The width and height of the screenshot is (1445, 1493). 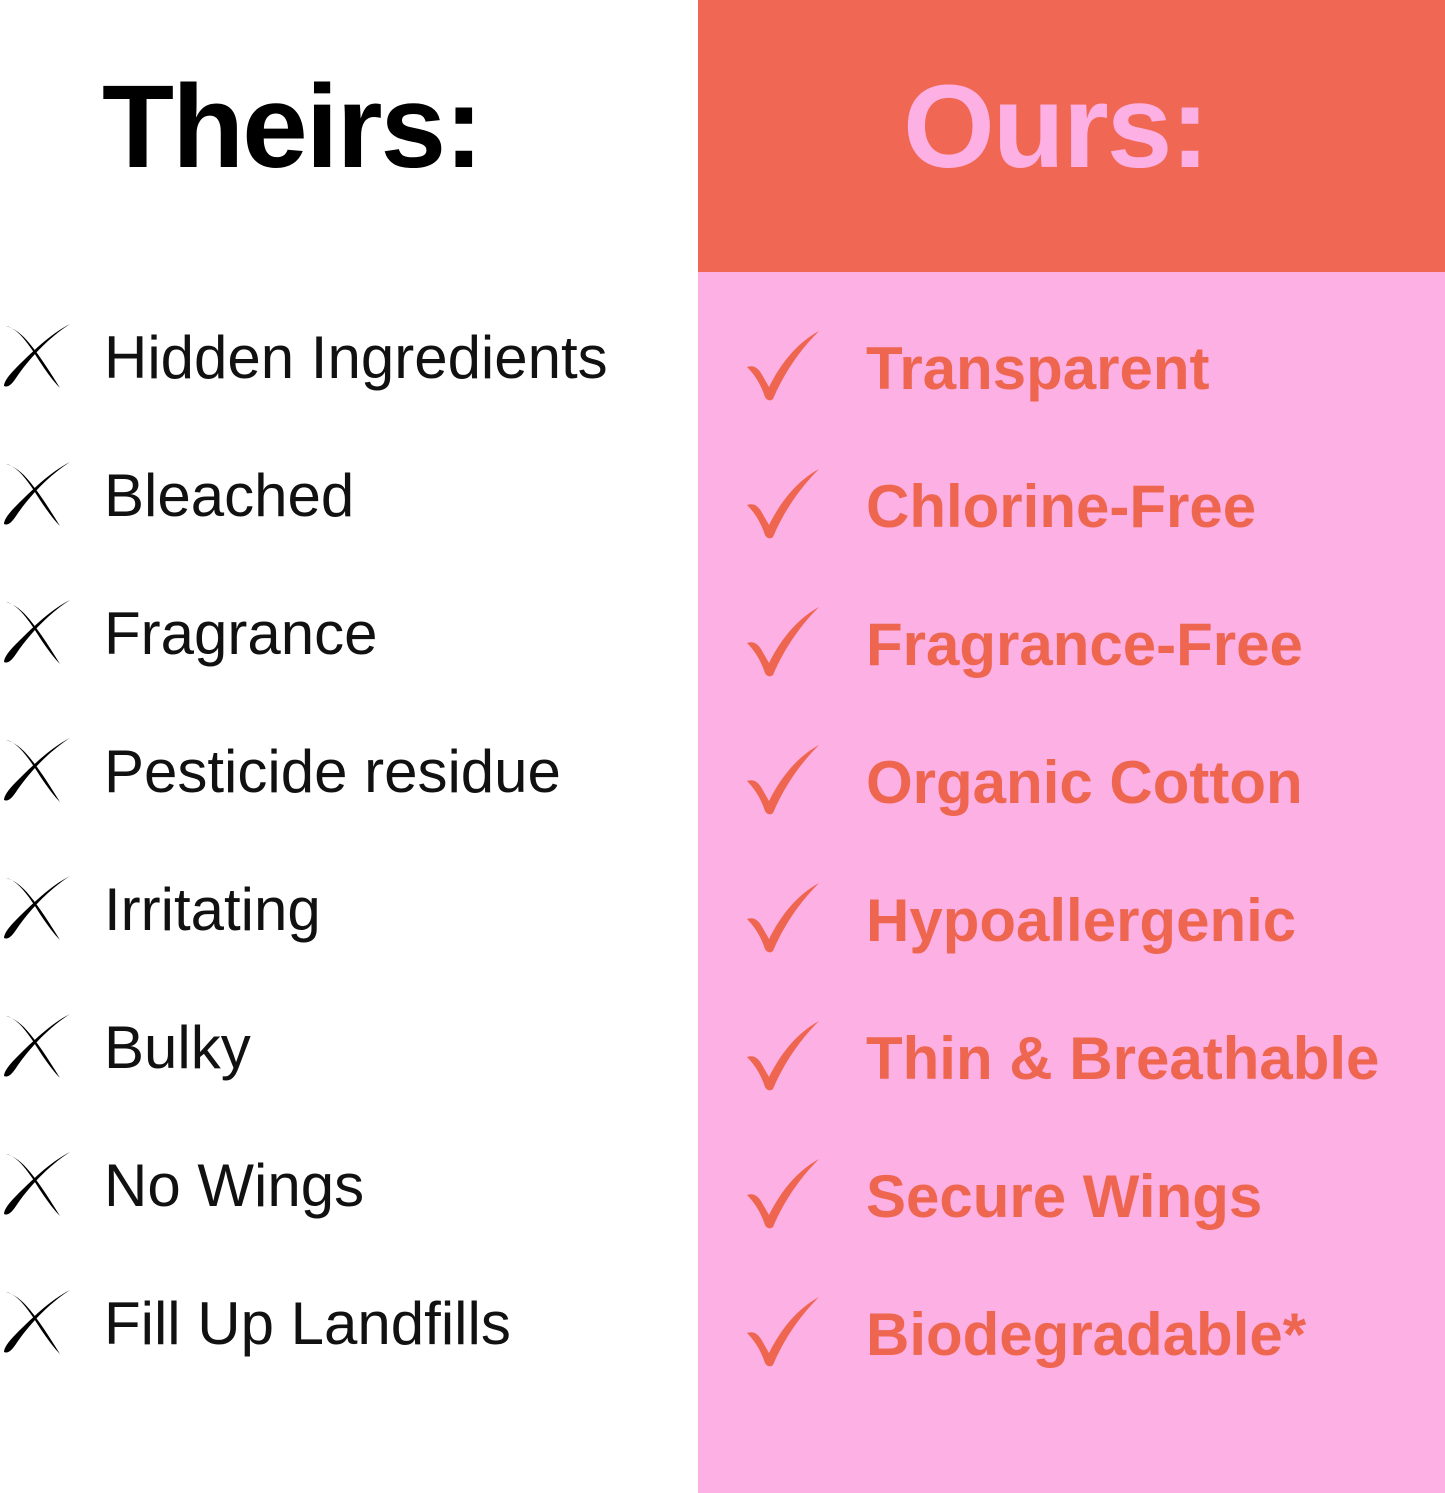 I want to click on theirs-item: Fragrance, so click(x=188, y=633).